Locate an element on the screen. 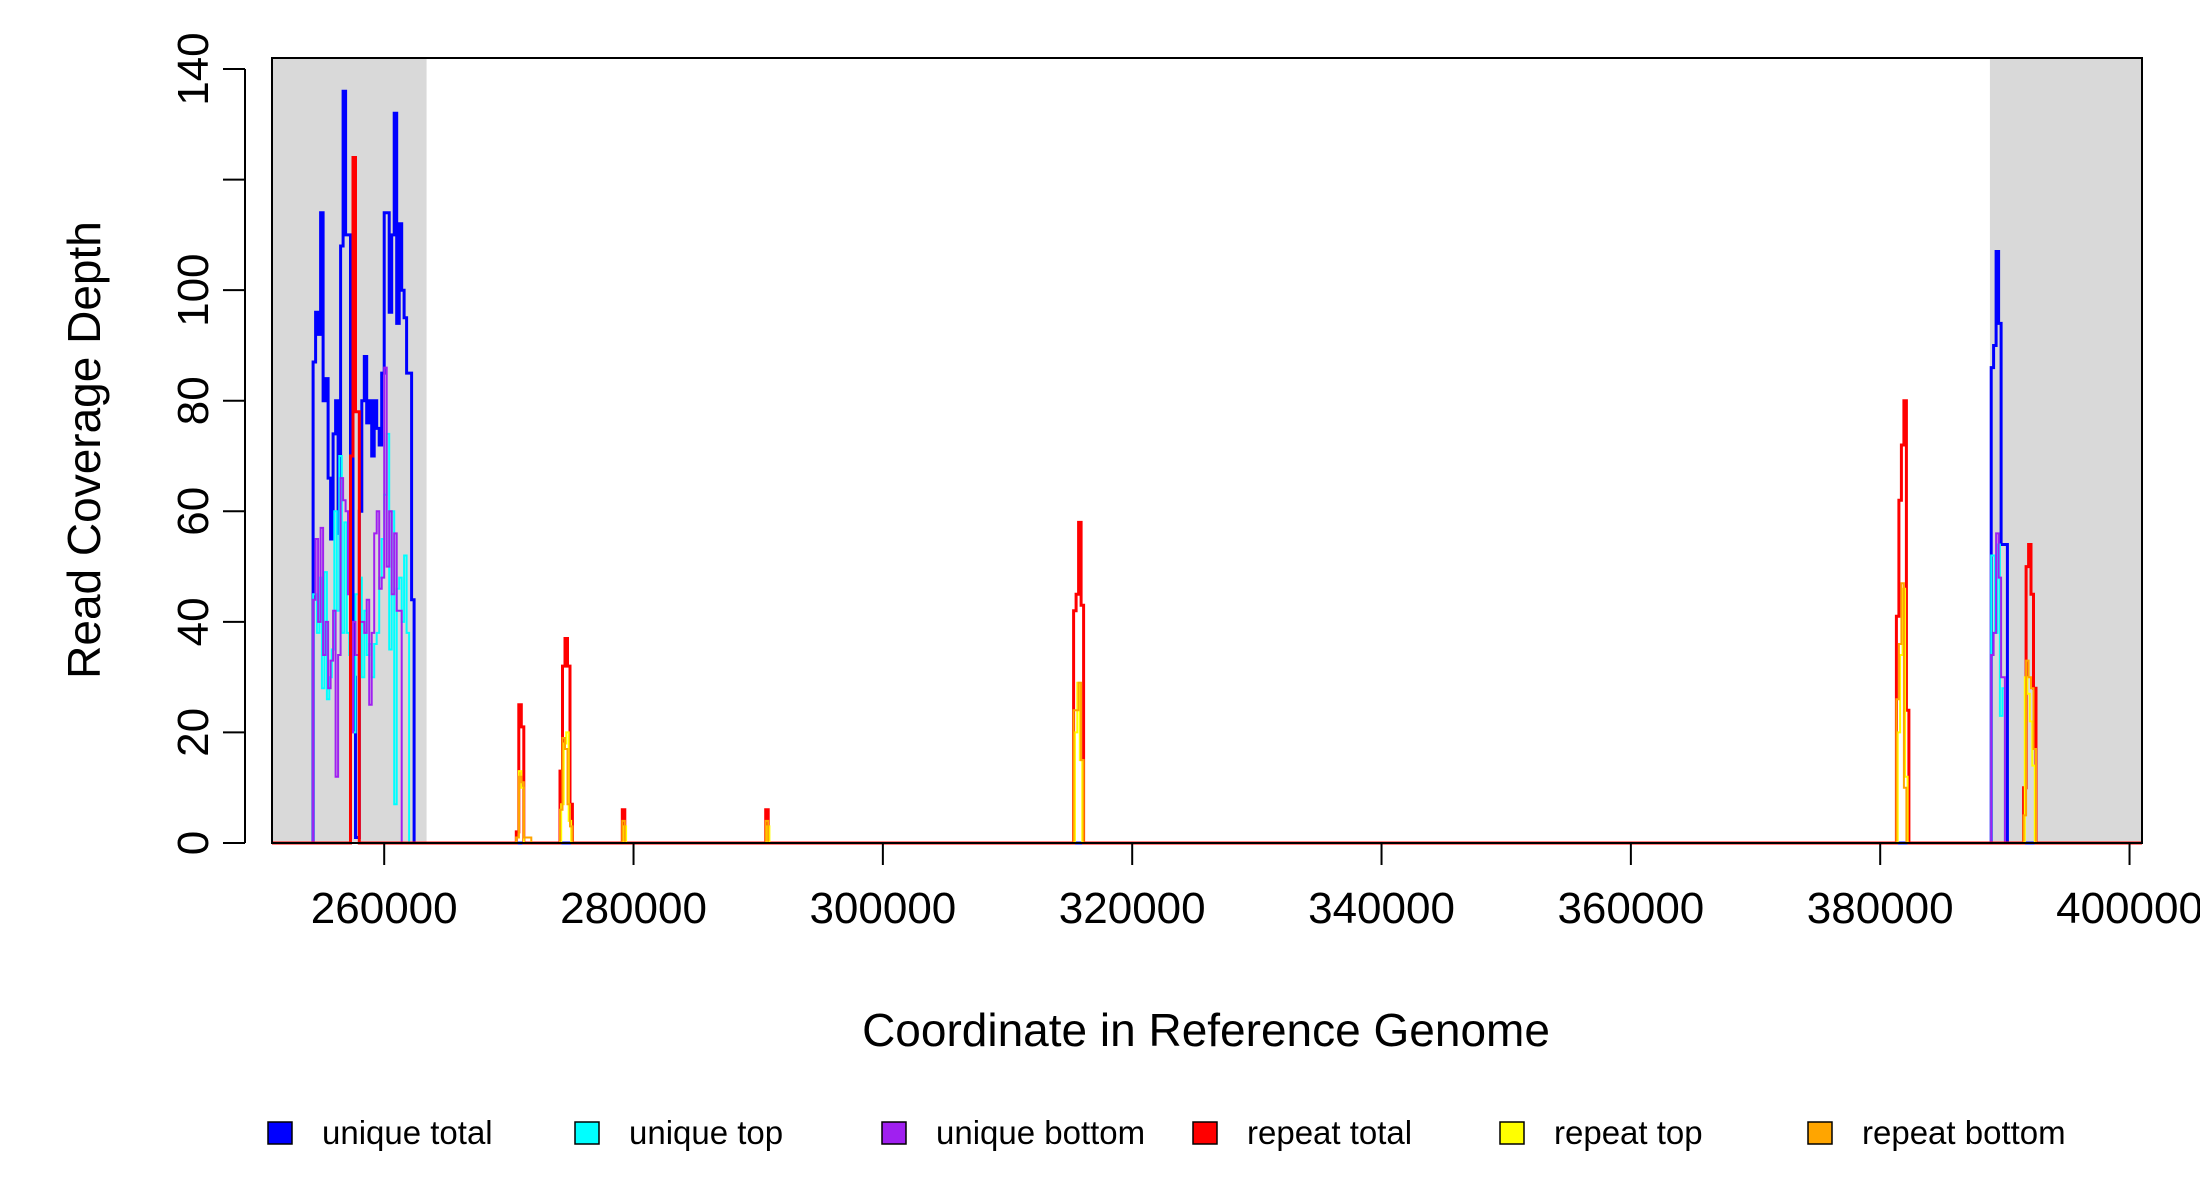 The image size is (2200, 1200). x-tick-label: 260000 is located at coordinates (384, 908).